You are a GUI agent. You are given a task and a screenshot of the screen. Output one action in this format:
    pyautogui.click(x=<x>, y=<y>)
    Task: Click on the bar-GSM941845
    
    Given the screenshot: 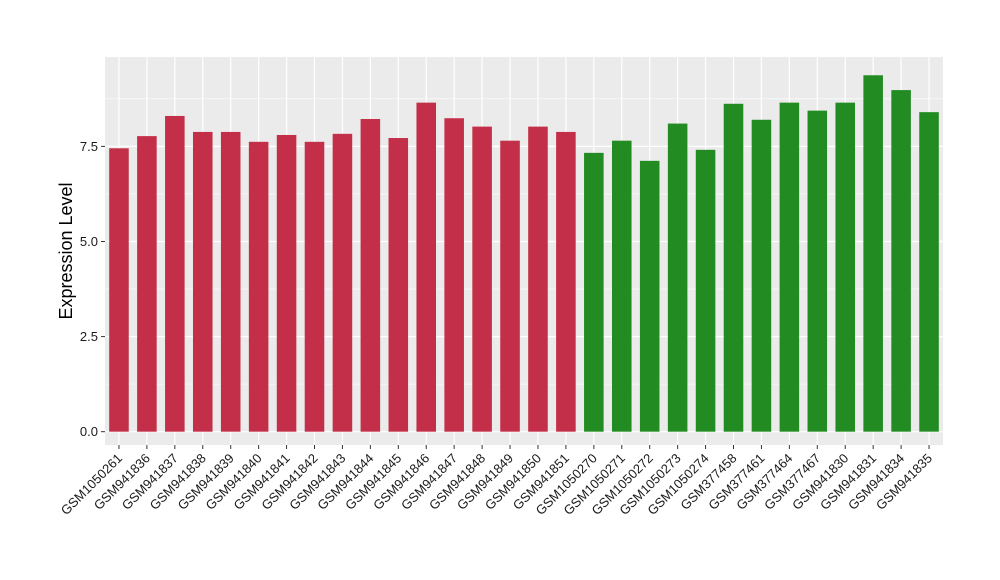 What is the action you would take?
    pyautogui.click(x=398, y=285)
    